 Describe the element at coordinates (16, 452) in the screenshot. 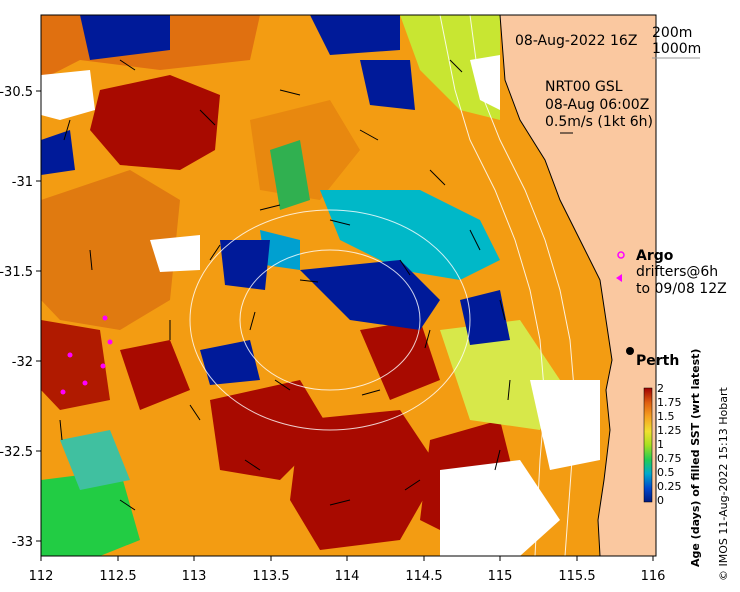

I see `y-tick-label: -32.5` at that location.